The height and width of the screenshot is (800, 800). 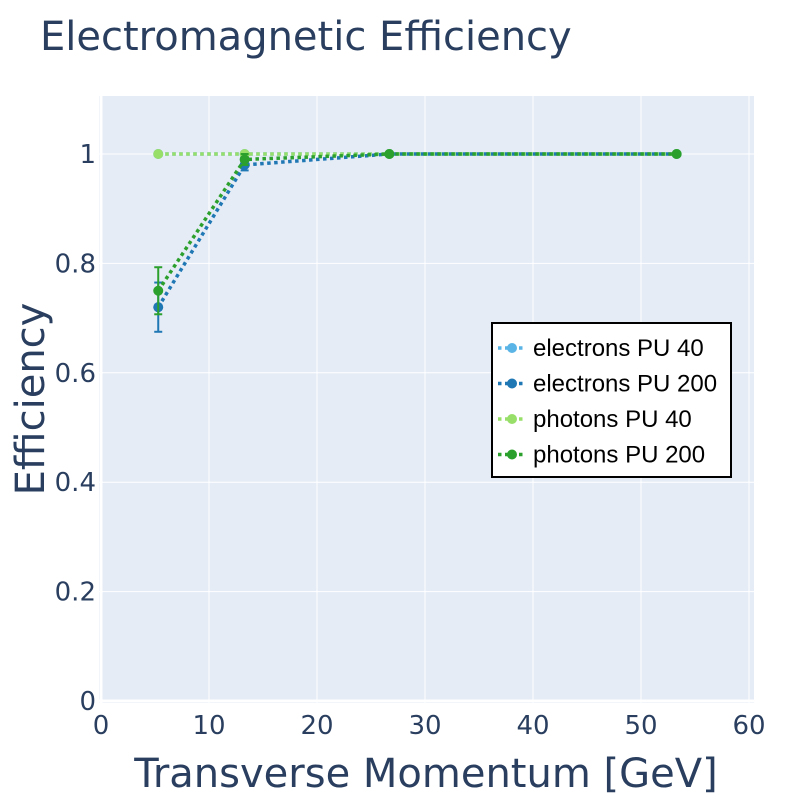 I want to click on x-axis-title: Transverse Momentum [GeV], so click(x=425, y=774).